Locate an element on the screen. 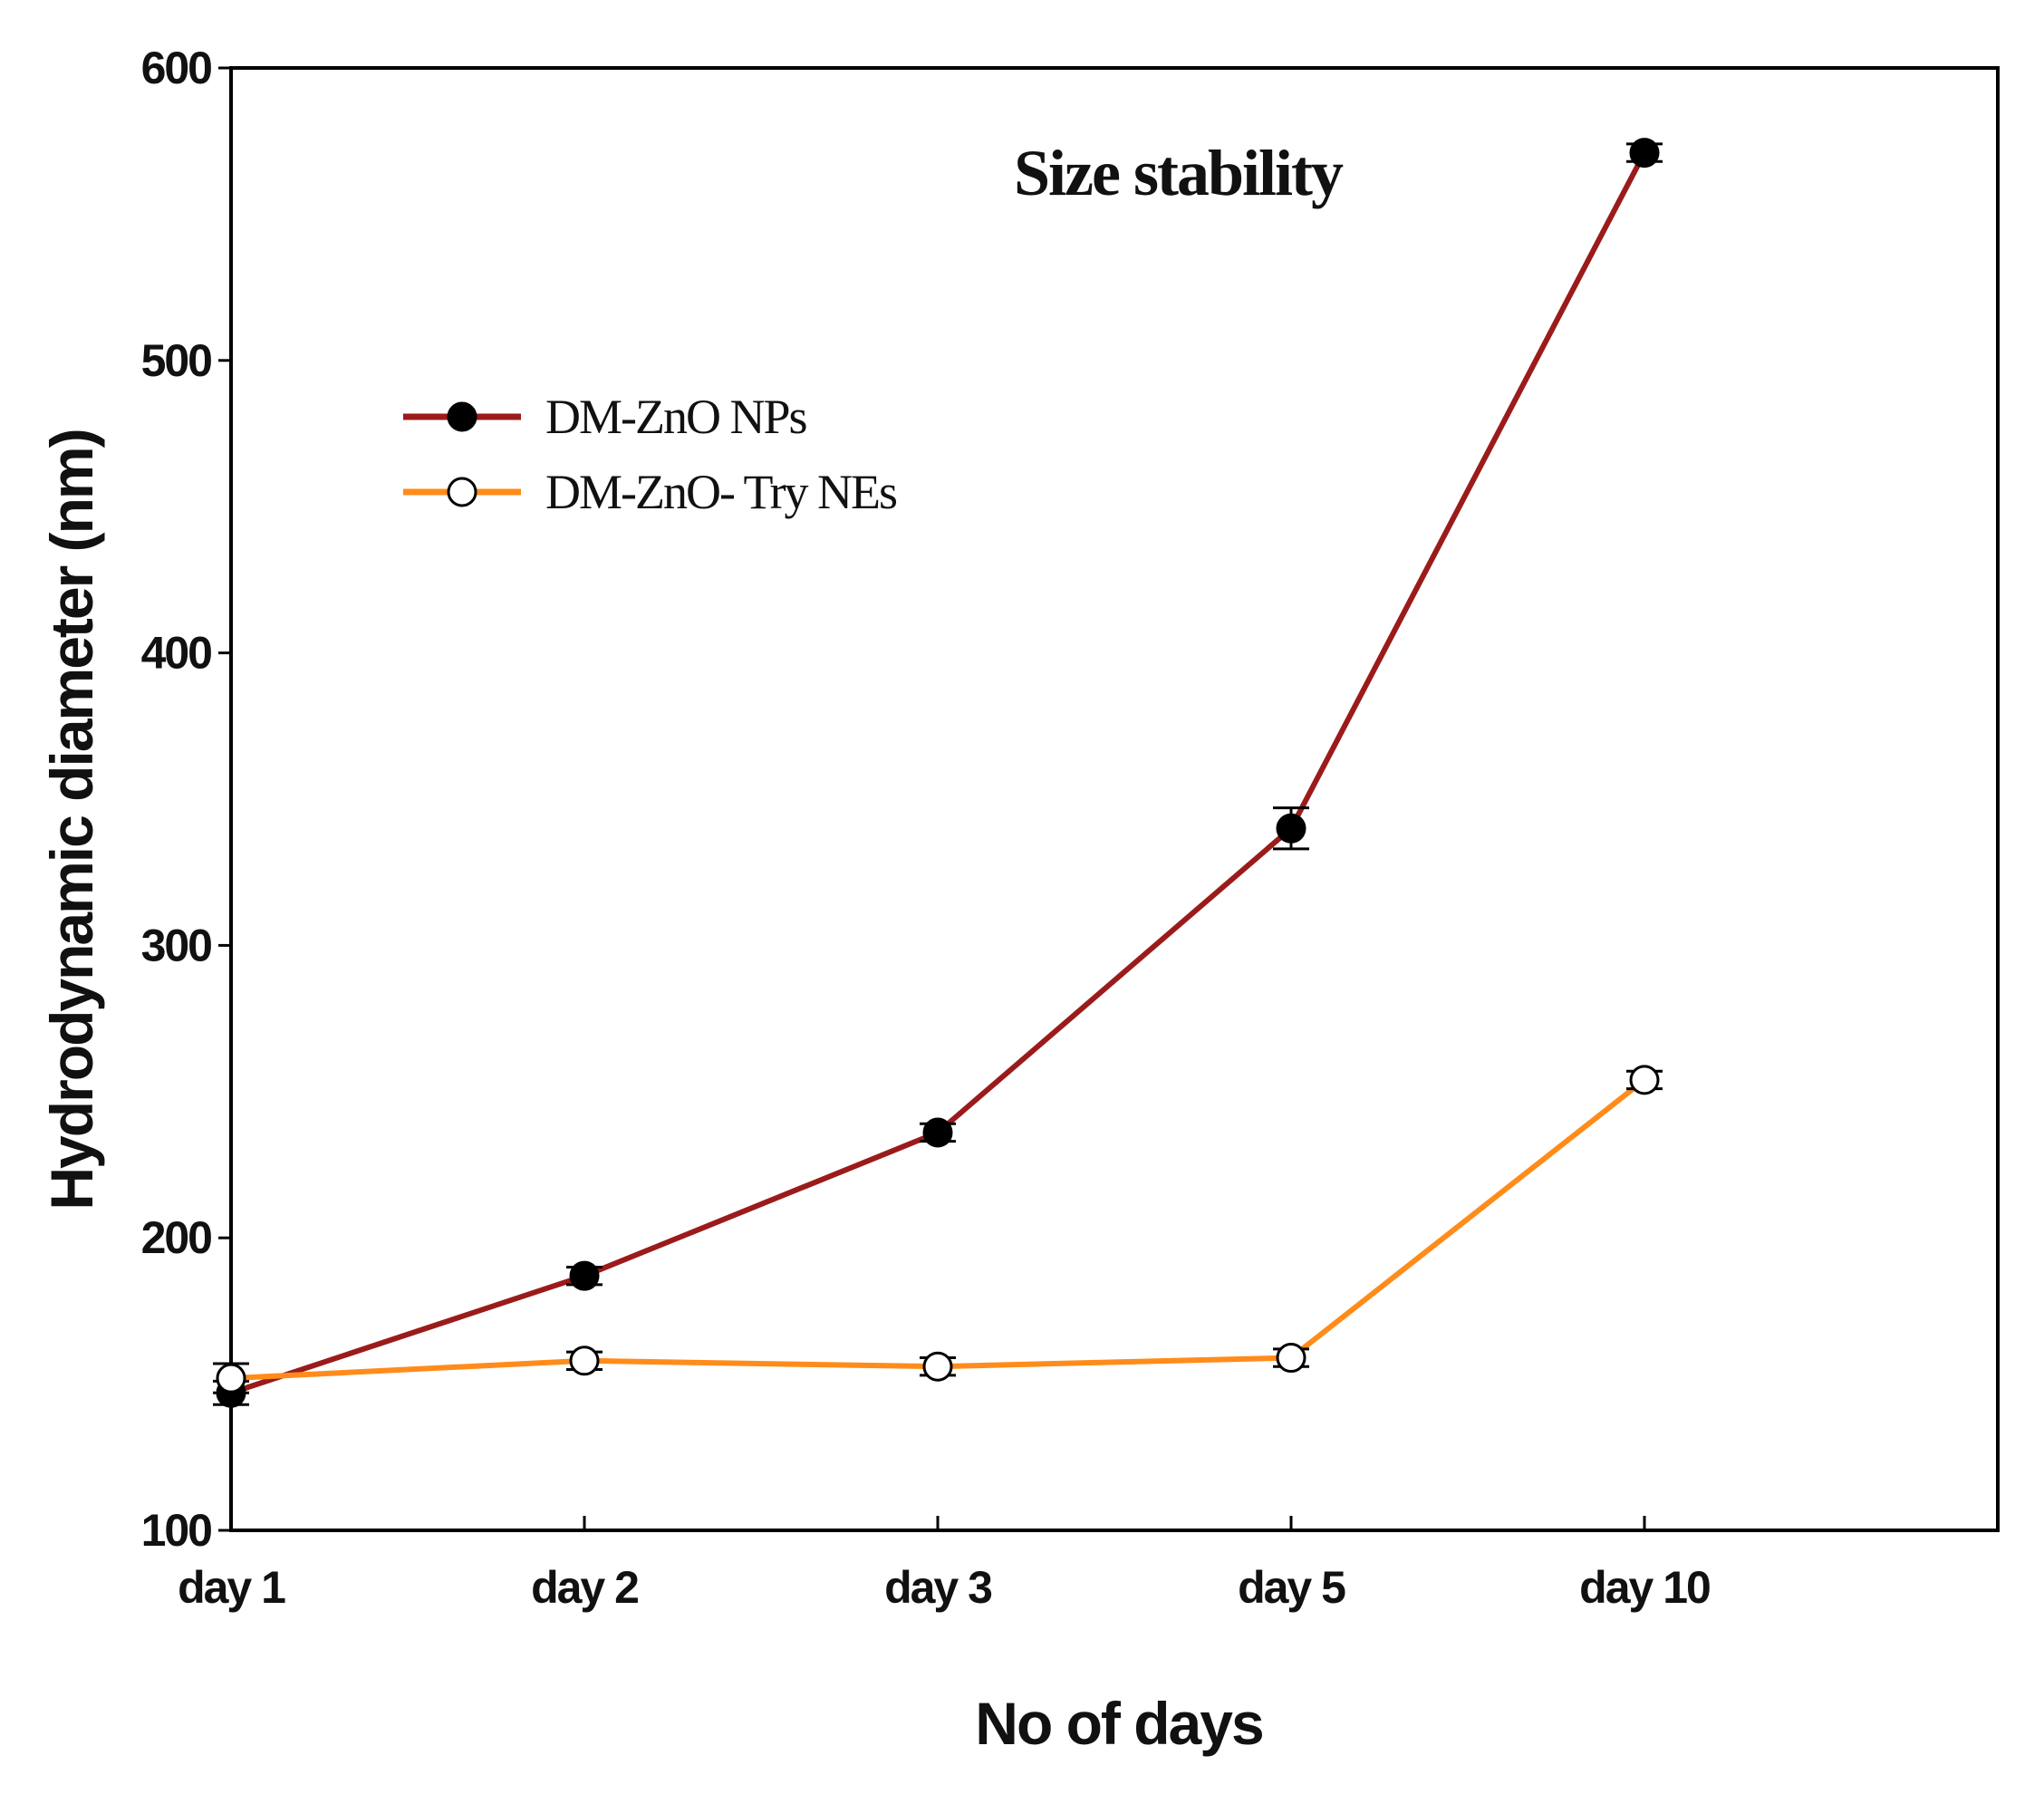 This screenshot has height=1794, width=2044. x-axis-title: No of days is located at coordinates (1118, 1723).